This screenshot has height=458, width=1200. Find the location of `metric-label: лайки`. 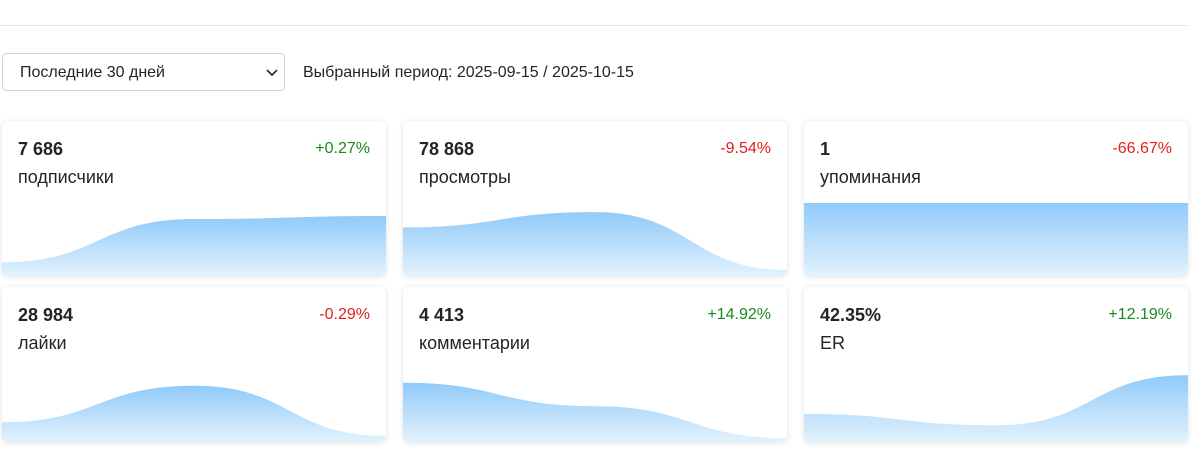

metric-label: лайки is located at coordinates (42, 343).